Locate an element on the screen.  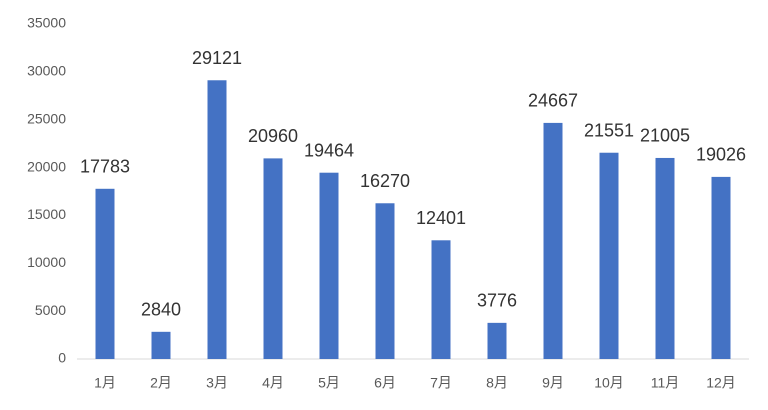
x-tick-label: 7月 is located at coordinates (441, 383).